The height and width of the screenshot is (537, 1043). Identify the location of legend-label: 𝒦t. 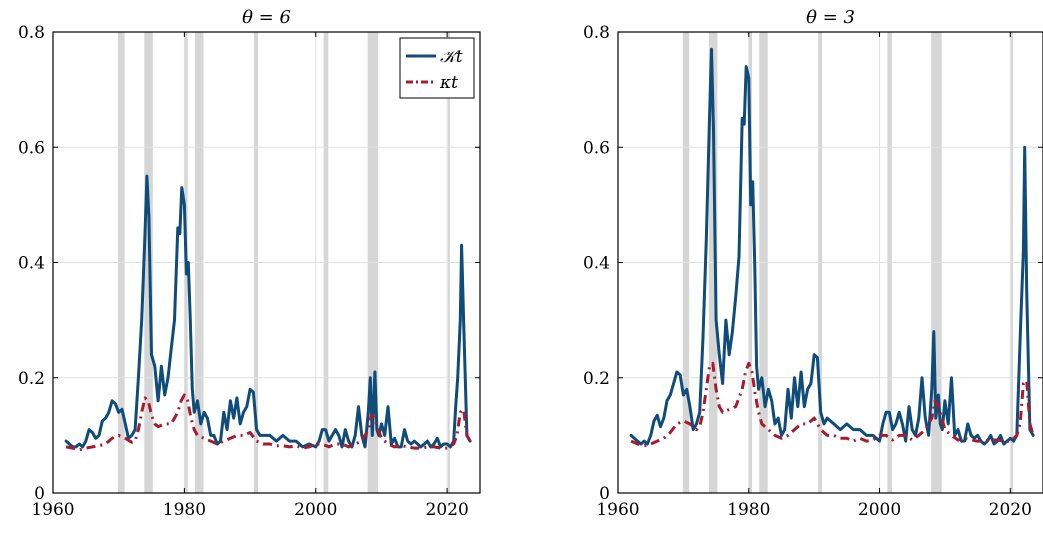
(451, 57).